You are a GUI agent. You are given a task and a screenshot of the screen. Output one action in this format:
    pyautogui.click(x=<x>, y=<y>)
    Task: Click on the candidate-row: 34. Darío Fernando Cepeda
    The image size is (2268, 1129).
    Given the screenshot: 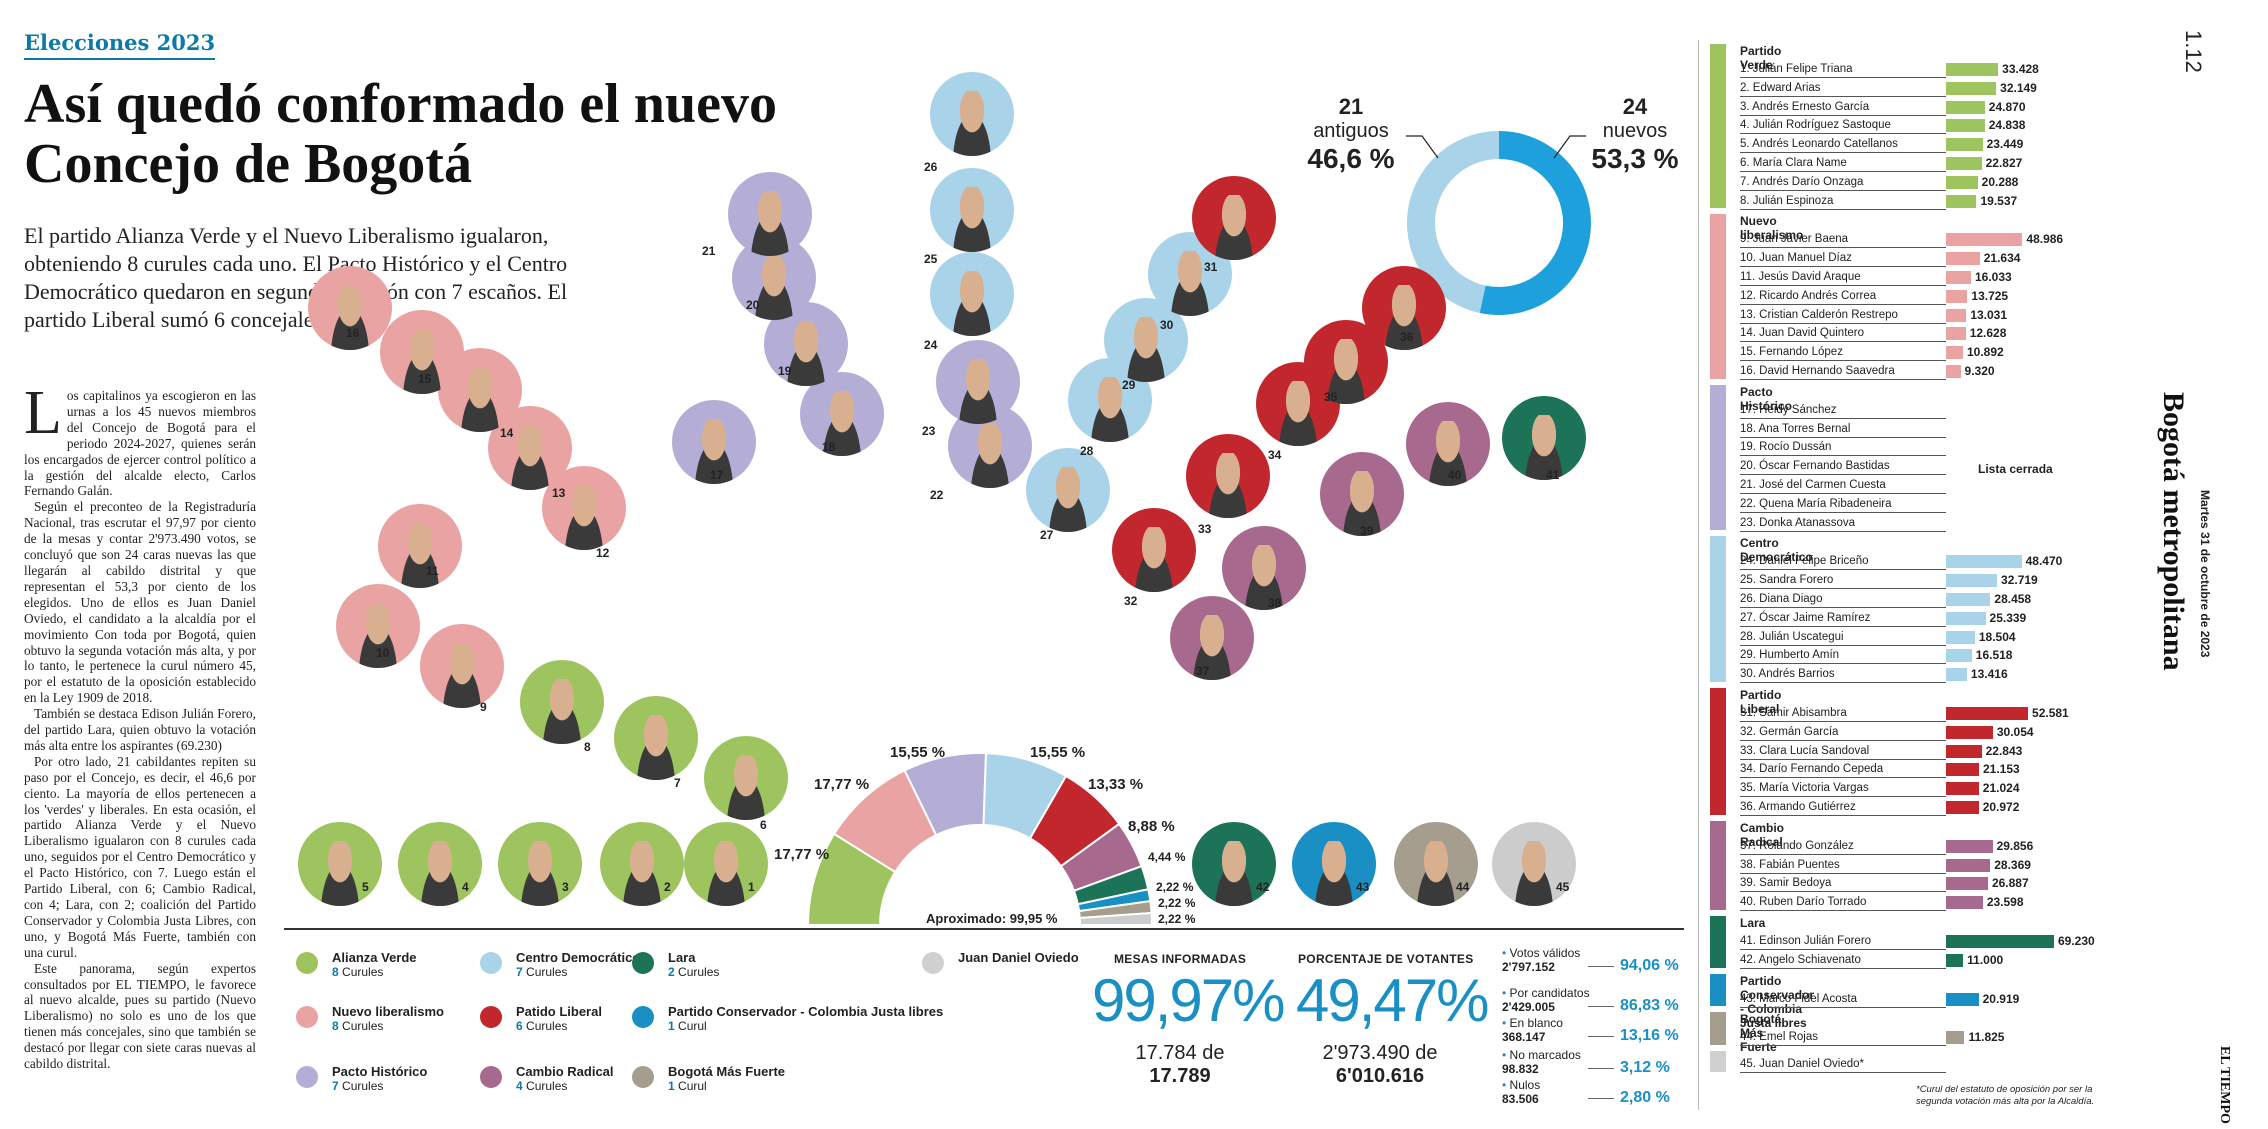 What is the action you would take?
    pyautogui.click(x=1843, y=769)
    